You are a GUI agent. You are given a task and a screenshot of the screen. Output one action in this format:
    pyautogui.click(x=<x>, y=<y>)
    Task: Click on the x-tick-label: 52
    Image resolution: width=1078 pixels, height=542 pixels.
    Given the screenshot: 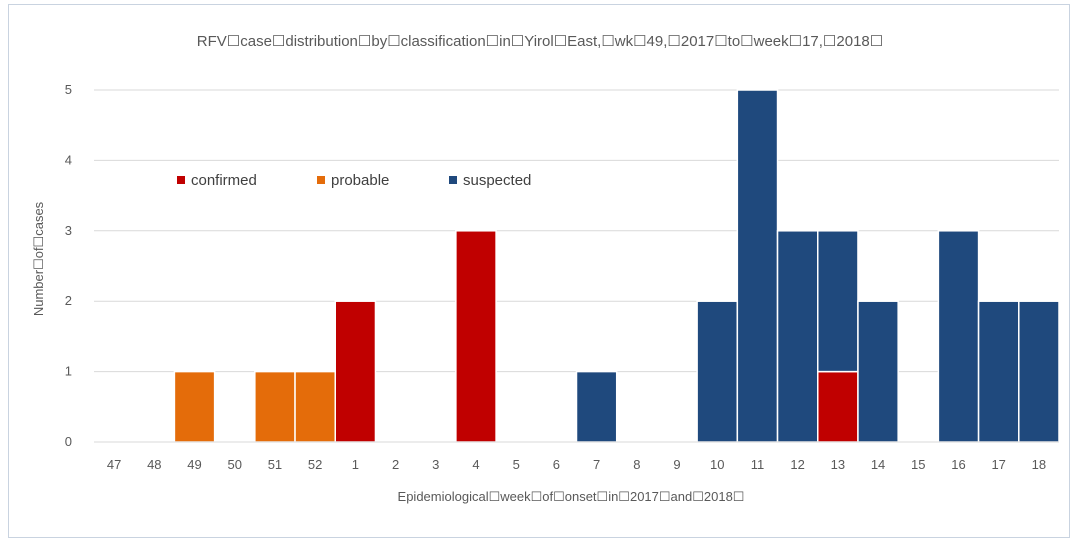 What is the action you would take?
    pyautogui.click(x=315, y=464)
    